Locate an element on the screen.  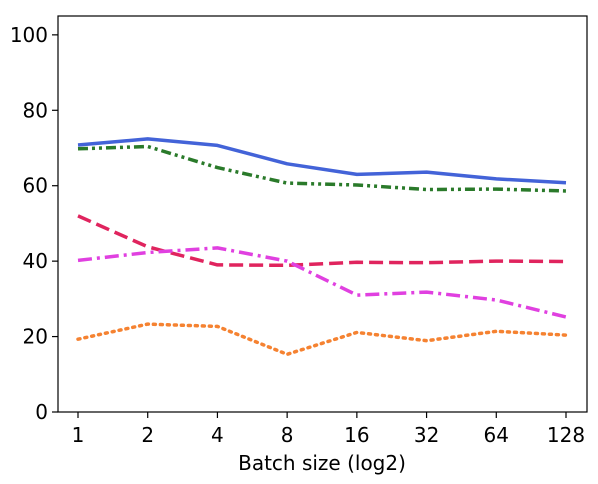
y-tick-label: 20 is located at coordinates (35, 337).